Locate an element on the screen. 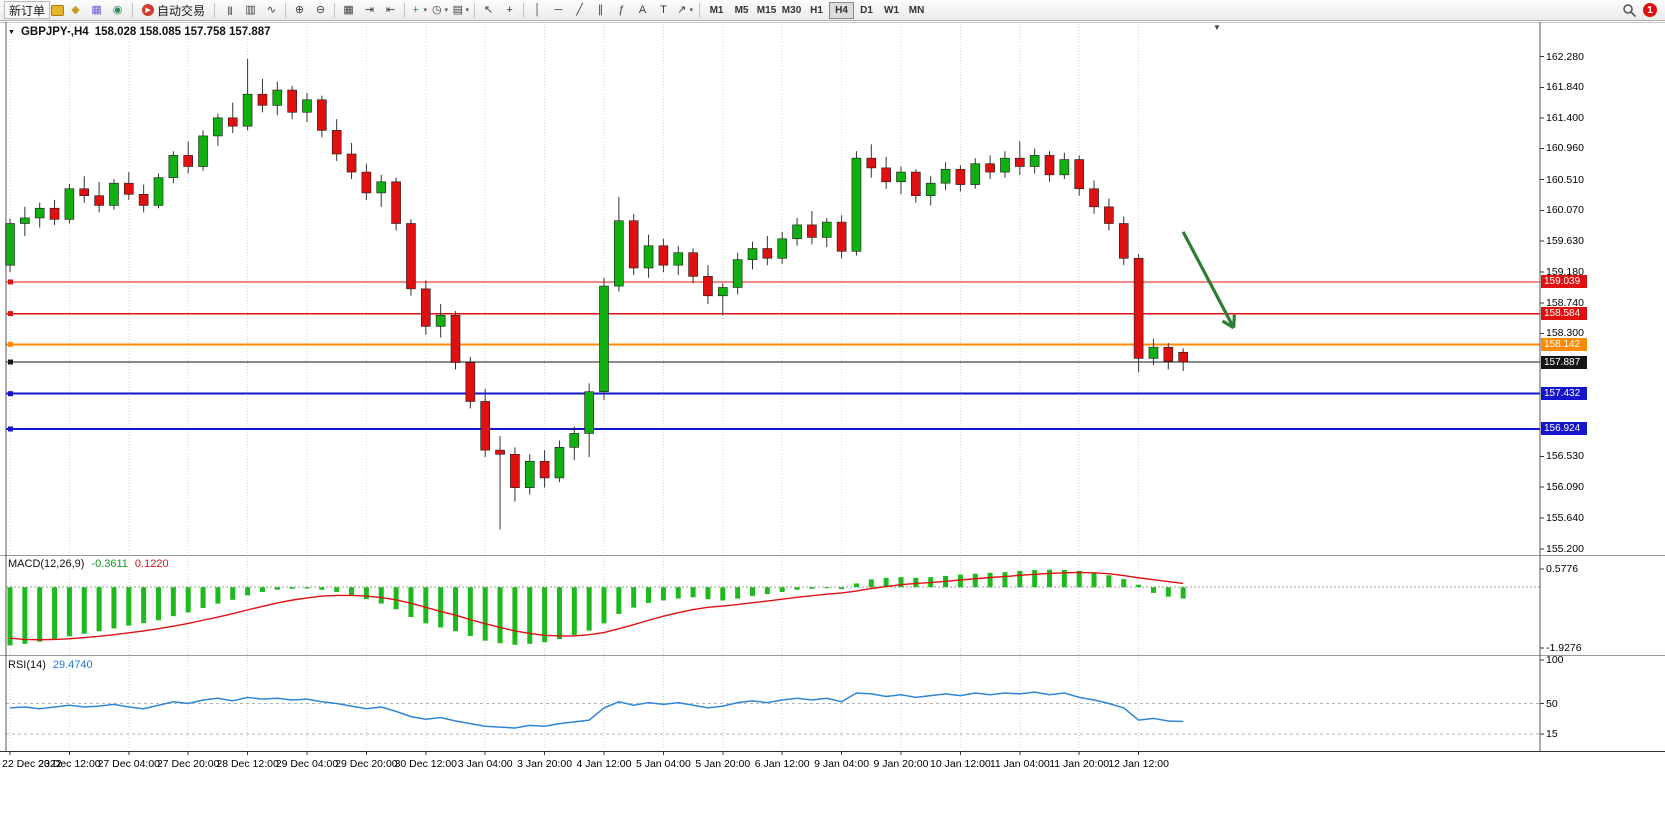 The width and height of the screenshot is (1665, 829). toolbar-group-tools: ||| ▥ ∿ ⊕ ⊖ ▦ ⇥ ⇤ + ▾ ◷ ▾ ▤ ▾ ↖ + │ ─ ╱ ∥ ƒ A T ↗ ▾ is located at coordinates (457, 10).